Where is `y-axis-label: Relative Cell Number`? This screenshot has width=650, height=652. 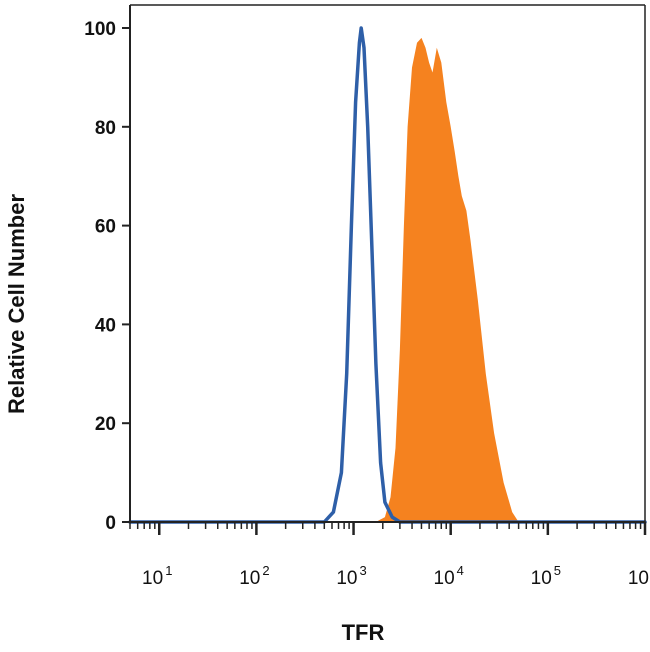
y-axis-label: Relative Cell Number is located at coordinates (16, 304).